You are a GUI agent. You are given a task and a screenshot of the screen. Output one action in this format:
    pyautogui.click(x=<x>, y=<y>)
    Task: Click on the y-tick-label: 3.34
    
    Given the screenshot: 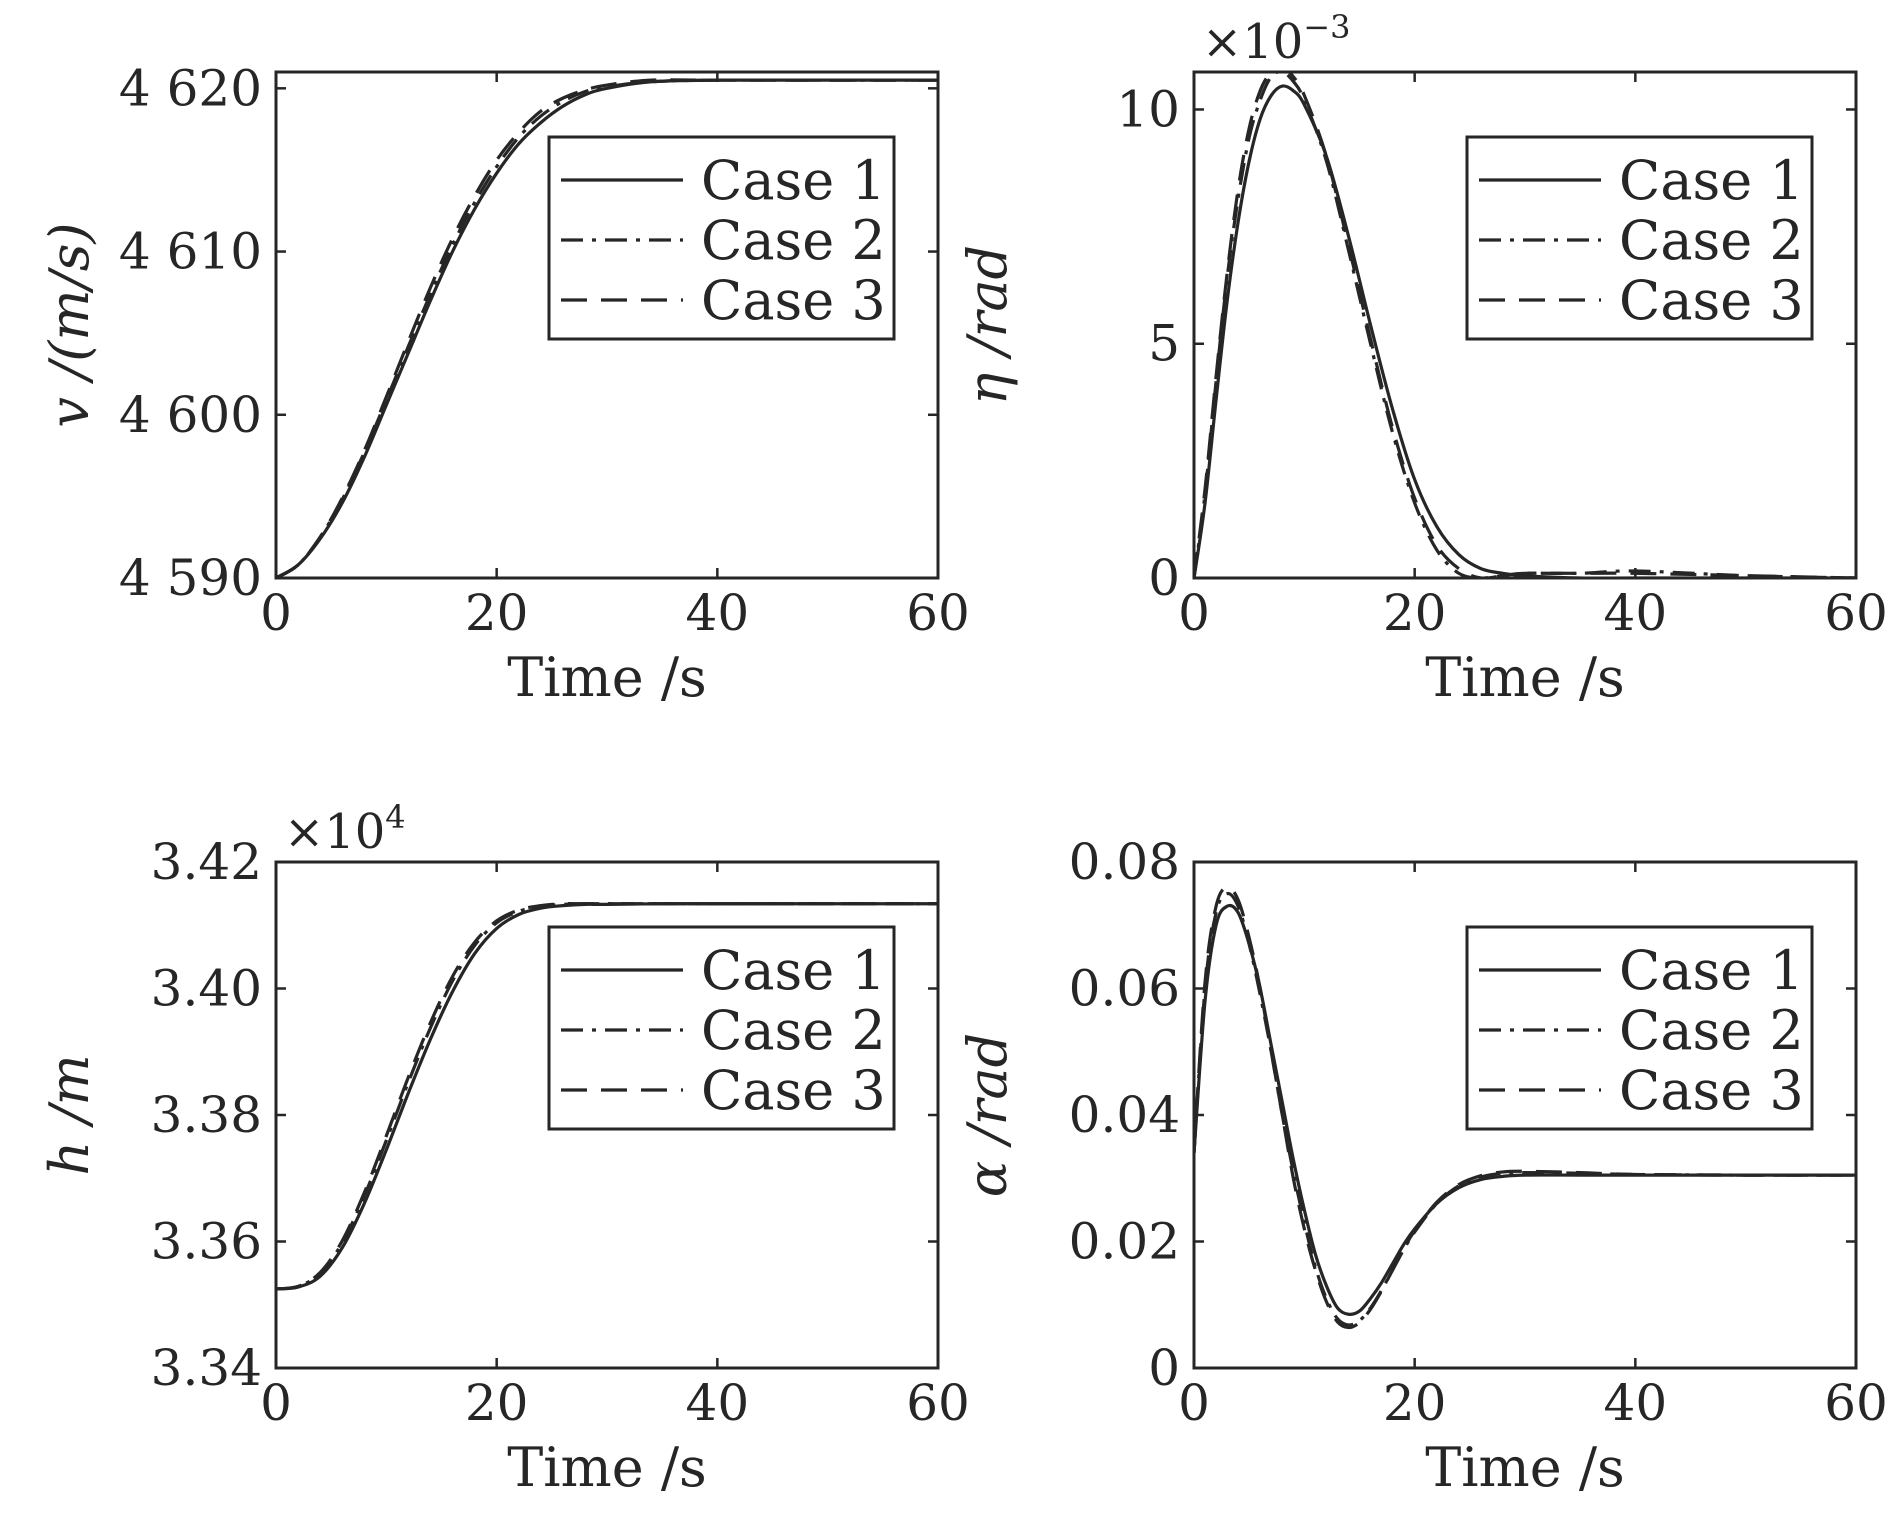 What is the action you would take?
    pyautogui.click(x=206, y=1368)
    